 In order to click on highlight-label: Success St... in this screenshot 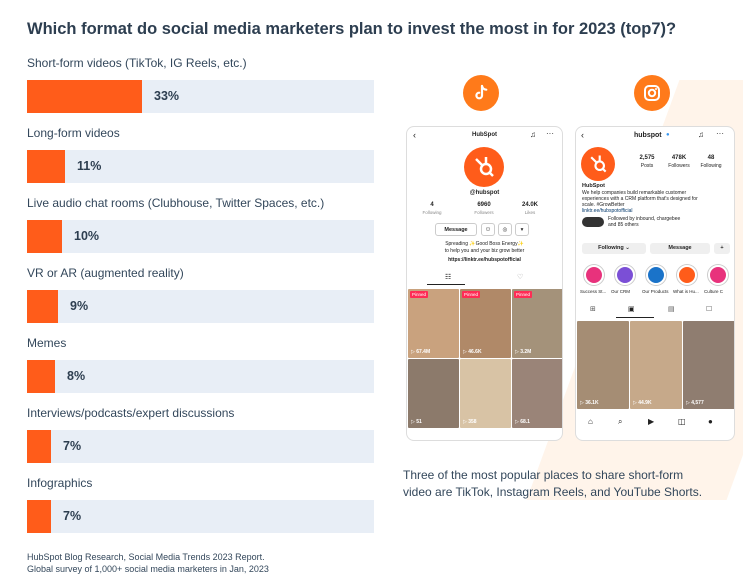, I will do `click(593, 291)`.